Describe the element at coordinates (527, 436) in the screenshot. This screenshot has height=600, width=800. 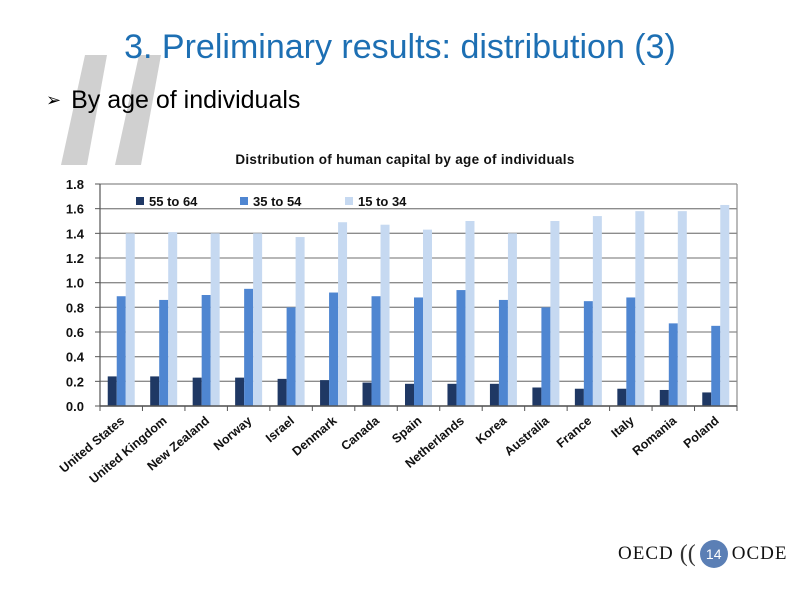
I see `x-tick-label: Australia` at that location.